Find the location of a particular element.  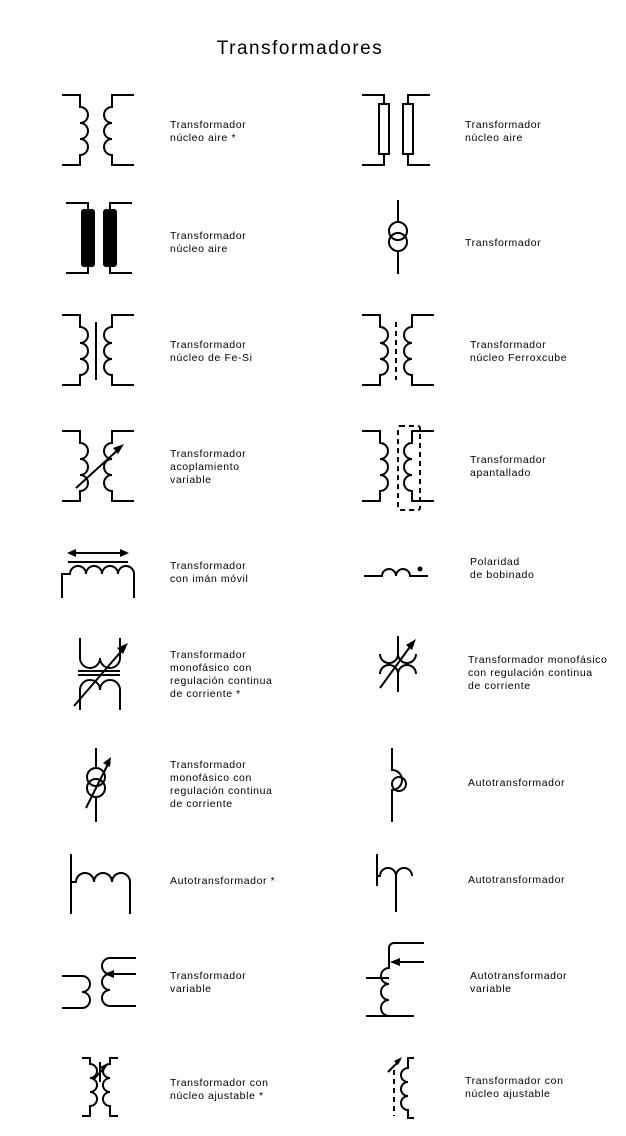

symbol-label: Transformador núcleo aire * is located at coordinates (208, 131).